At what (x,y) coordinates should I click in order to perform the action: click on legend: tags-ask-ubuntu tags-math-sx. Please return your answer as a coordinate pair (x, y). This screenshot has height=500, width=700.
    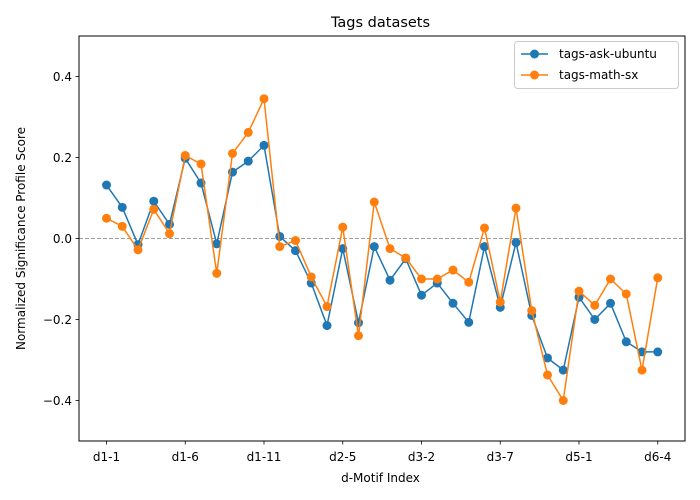
    Looking at the image, I should click on (596, 65).